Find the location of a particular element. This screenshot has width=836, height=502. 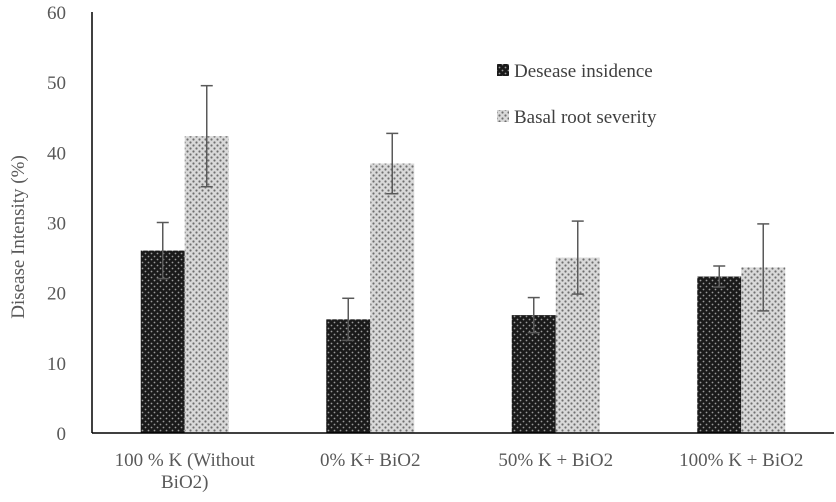

x-tick-label-line: 0% K+ BiO2 is located at coordinates (370, 460).